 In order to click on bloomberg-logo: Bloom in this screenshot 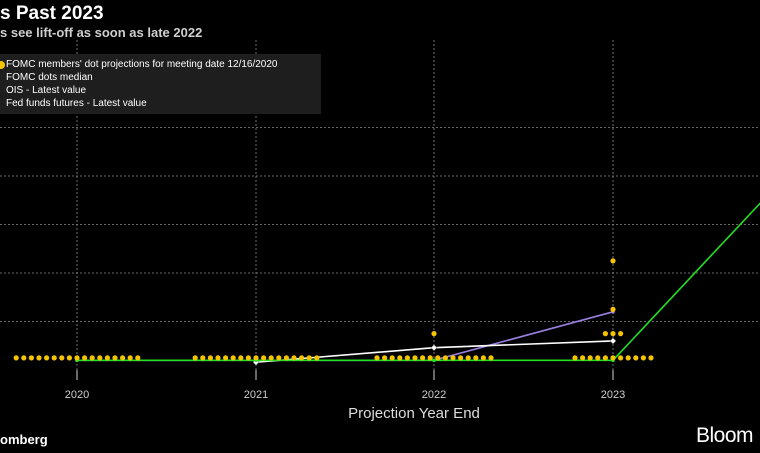, I will do `click(725, 435)`.